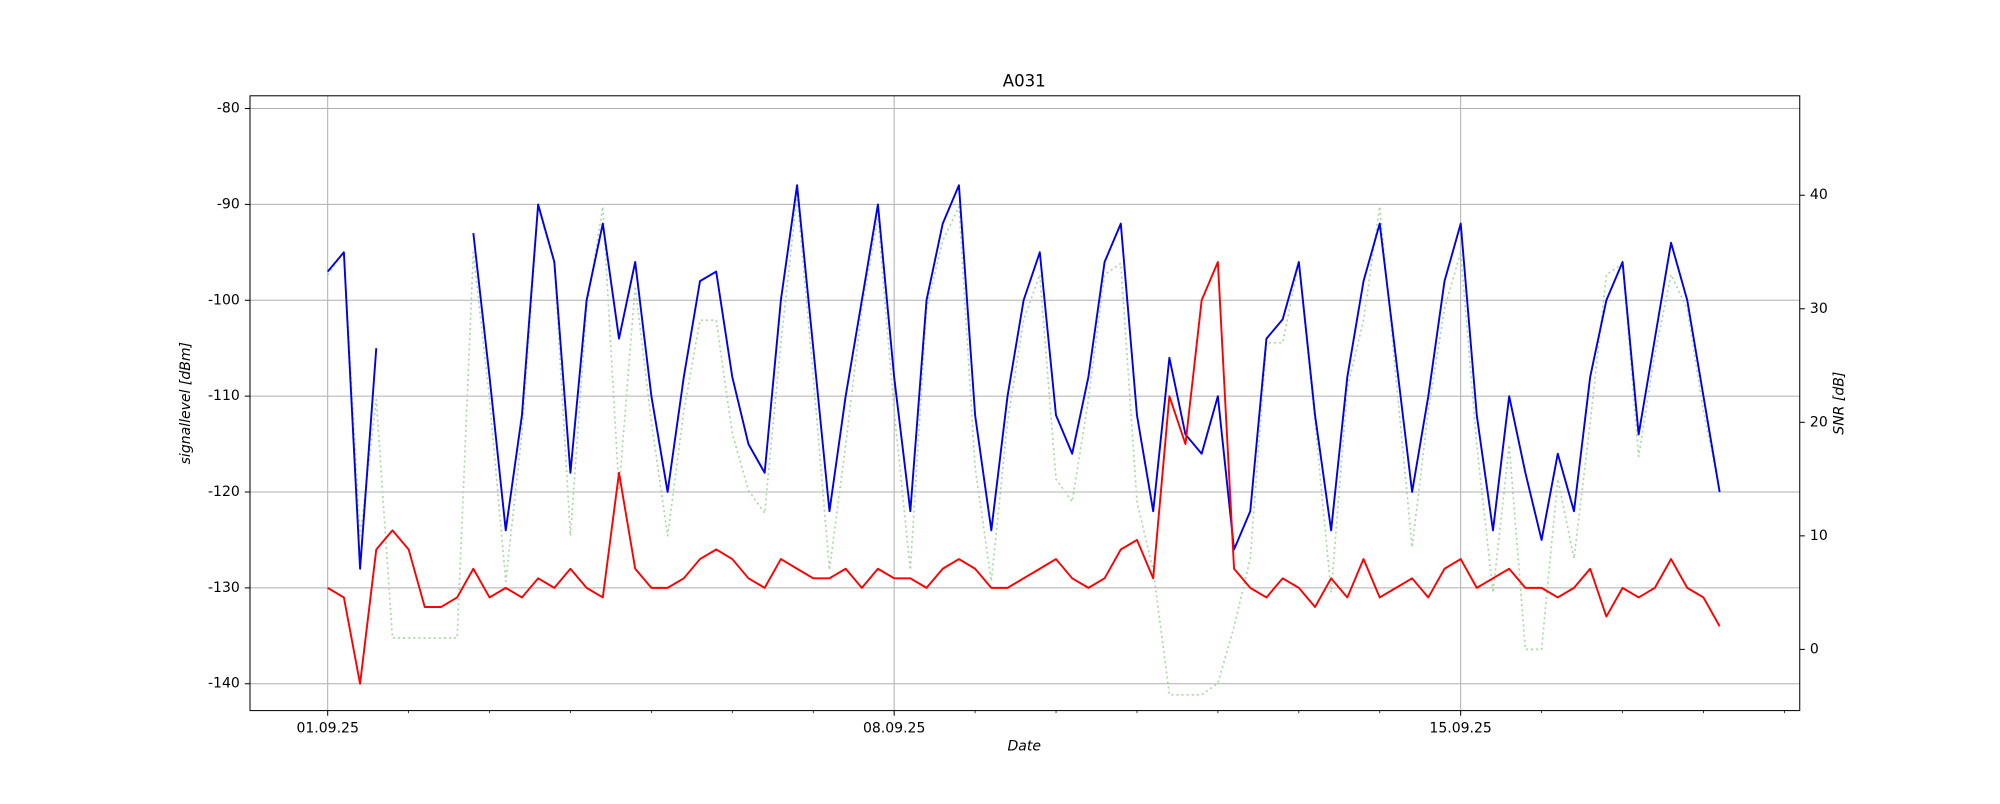  What do you see at coordinates (1024, 746) in the screenshot?
I see `x-axis-label: Date` at bounding box center [1024, 746].